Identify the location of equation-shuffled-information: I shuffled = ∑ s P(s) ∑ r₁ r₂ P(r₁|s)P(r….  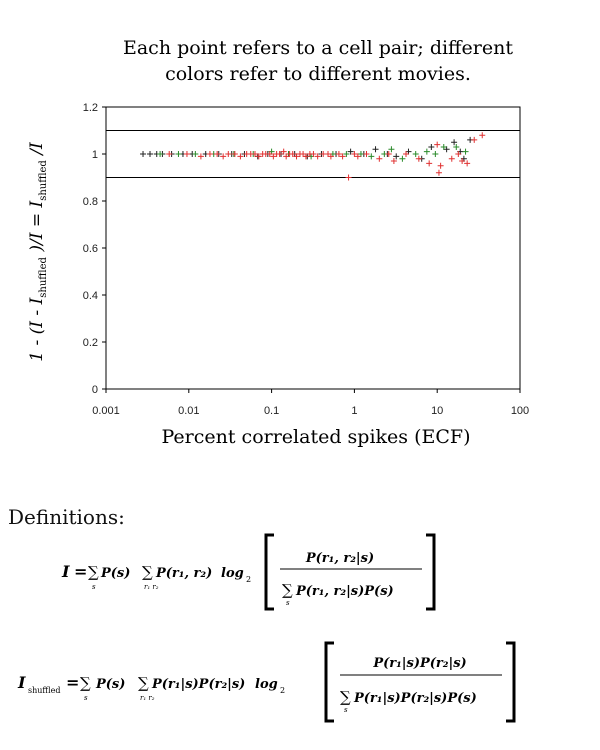
(266, 682).